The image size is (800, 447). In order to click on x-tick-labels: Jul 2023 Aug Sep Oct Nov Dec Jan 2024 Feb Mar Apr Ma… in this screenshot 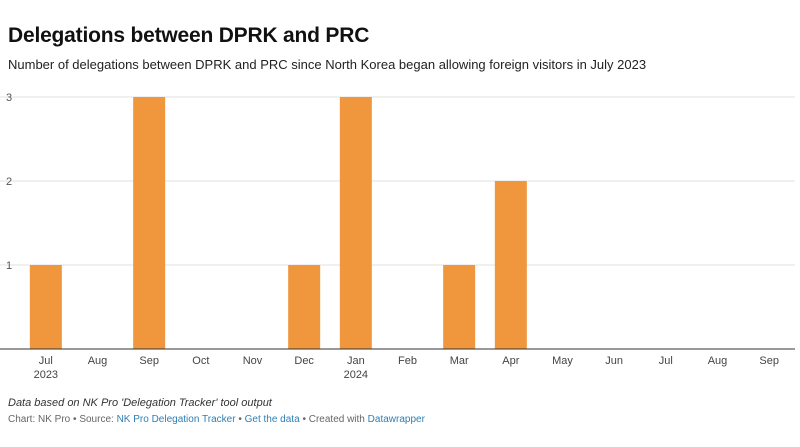, I will do `click(406, 368)`.